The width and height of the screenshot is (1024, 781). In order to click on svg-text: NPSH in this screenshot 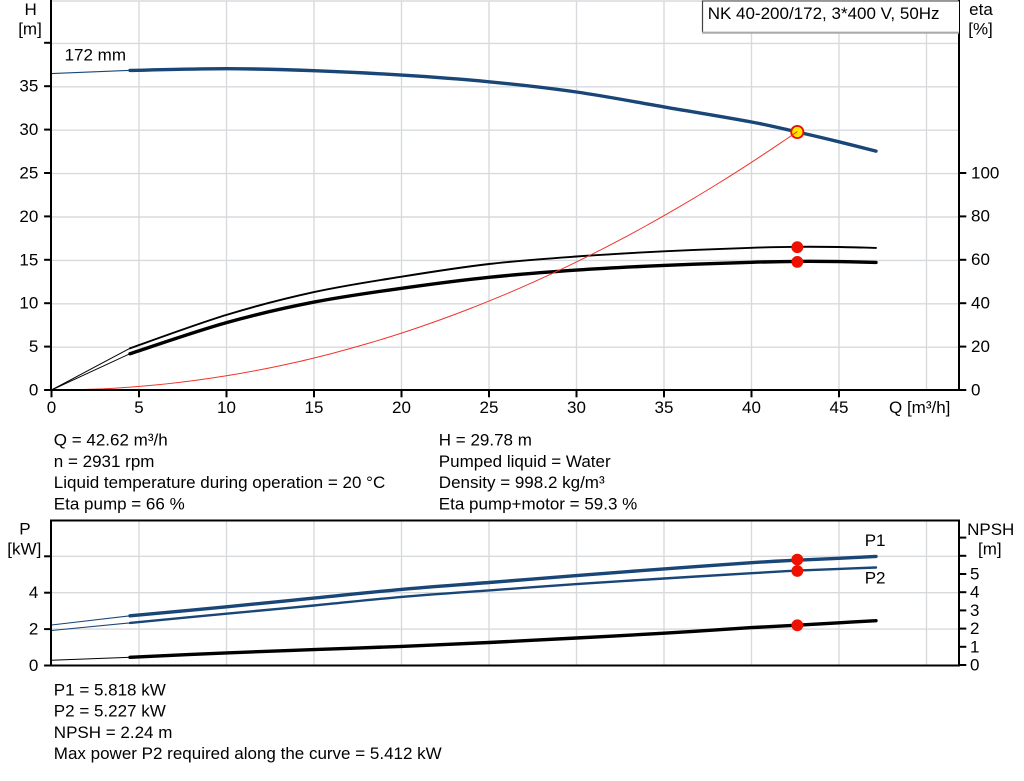, I will do `click(990, 529)`.